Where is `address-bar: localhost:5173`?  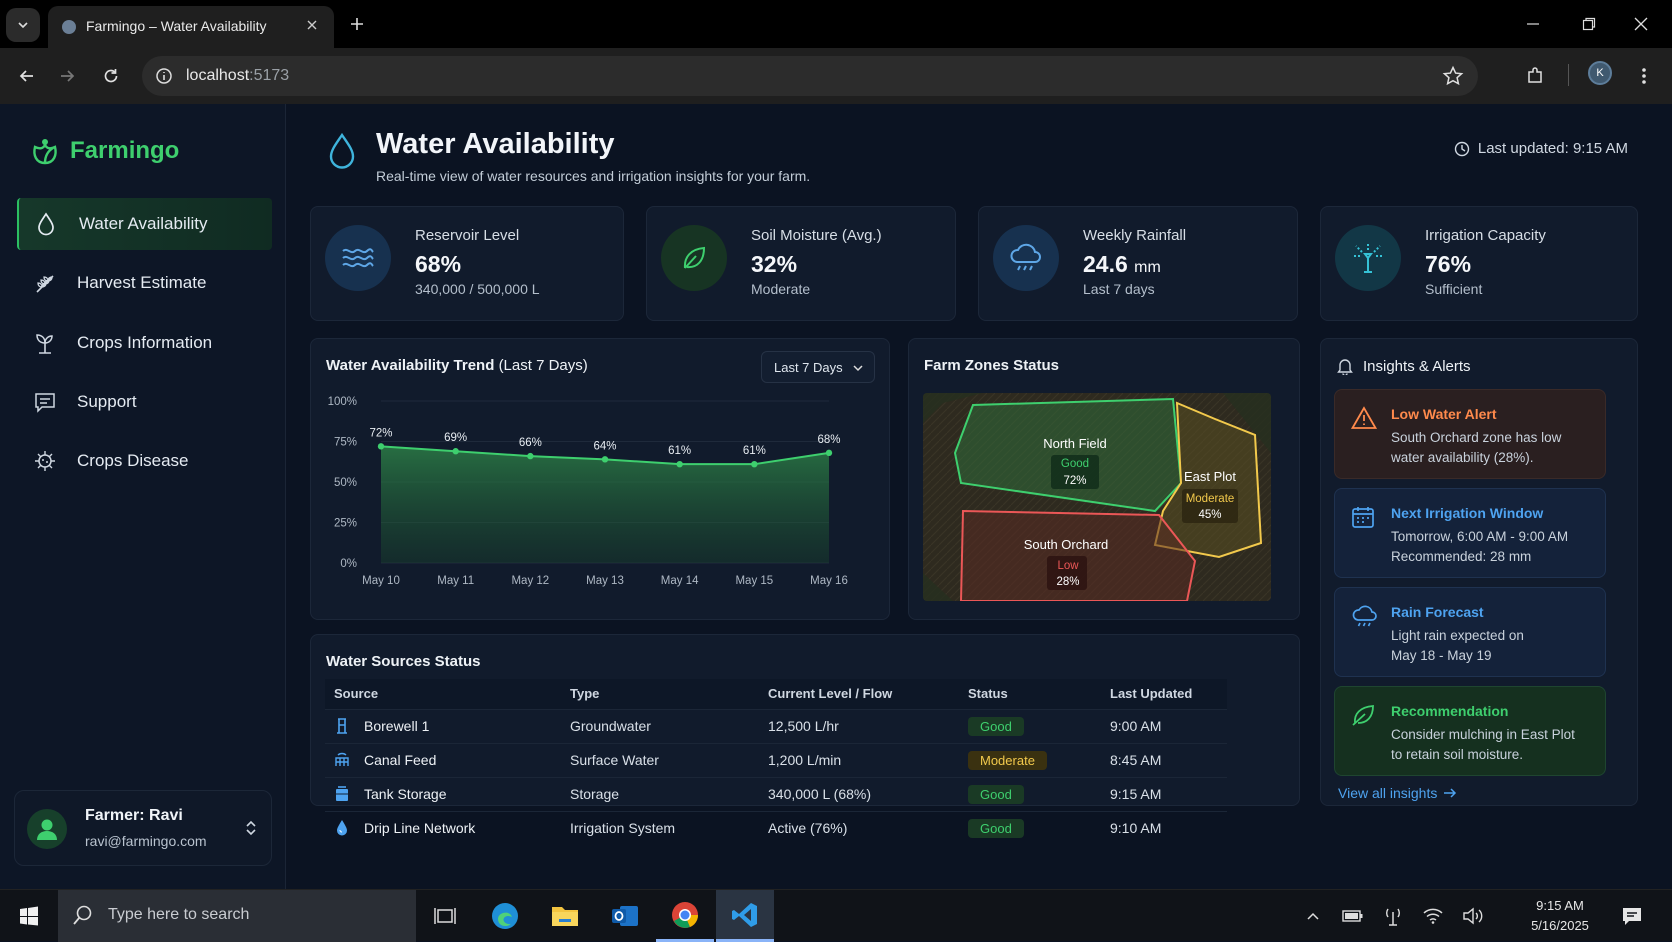 address-bar: localhost:5173 is located at coordinates (810, 76).